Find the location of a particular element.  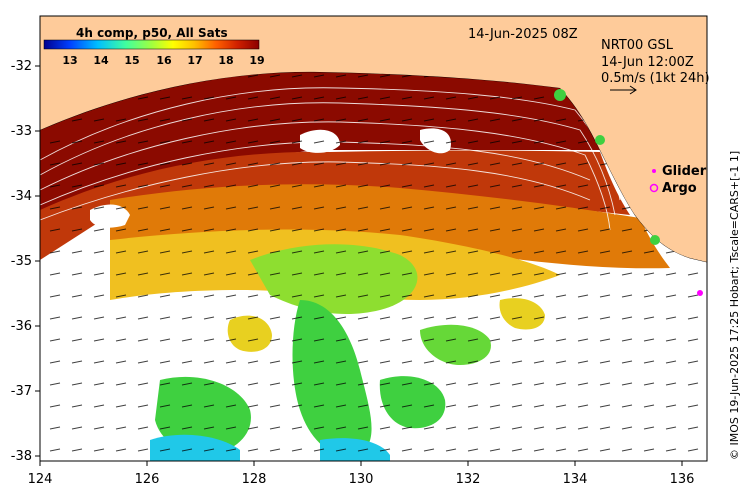

glider-marker is located at coordinates (654, 171).